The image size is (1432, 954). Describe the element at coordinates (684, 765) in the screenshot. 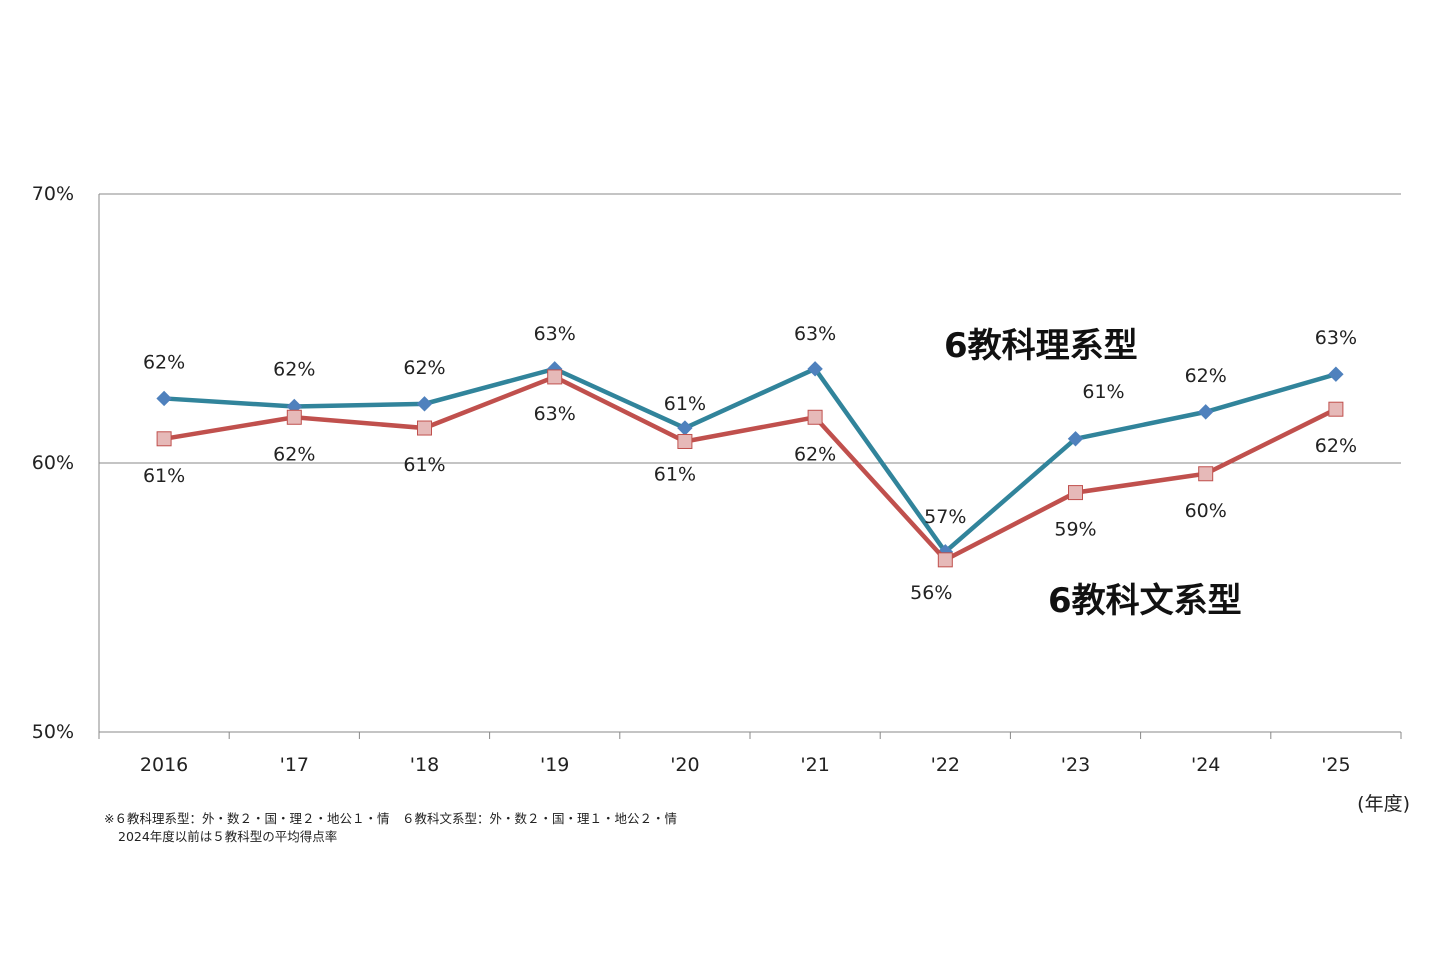

I see `x-tick-label: '20` at that location.